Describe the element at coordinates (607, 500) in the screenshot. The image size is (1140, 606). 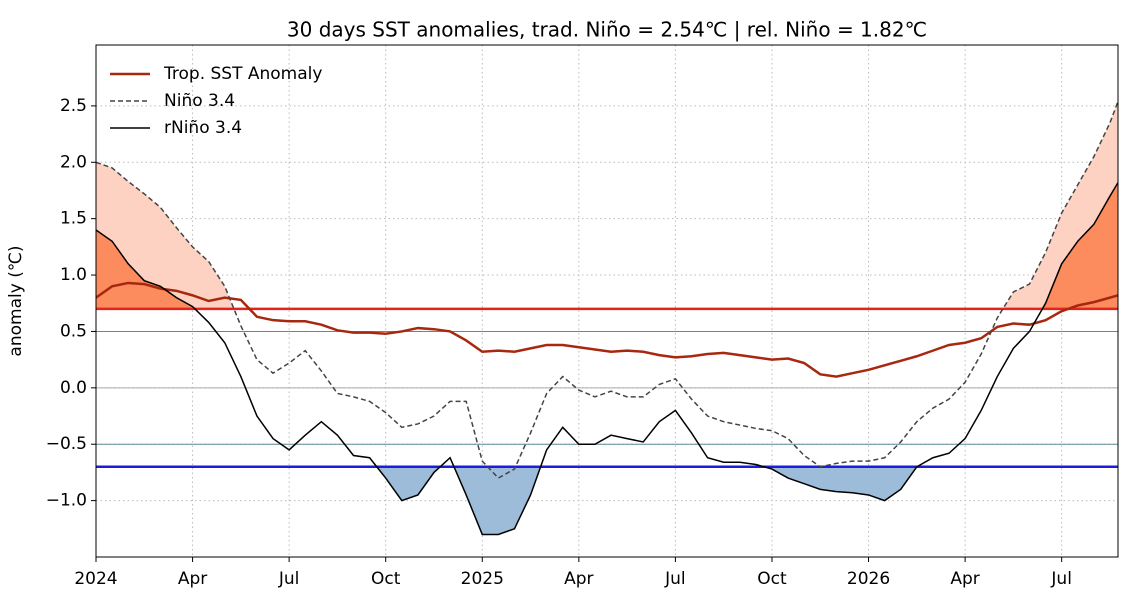
I see `fill-area` at that location.